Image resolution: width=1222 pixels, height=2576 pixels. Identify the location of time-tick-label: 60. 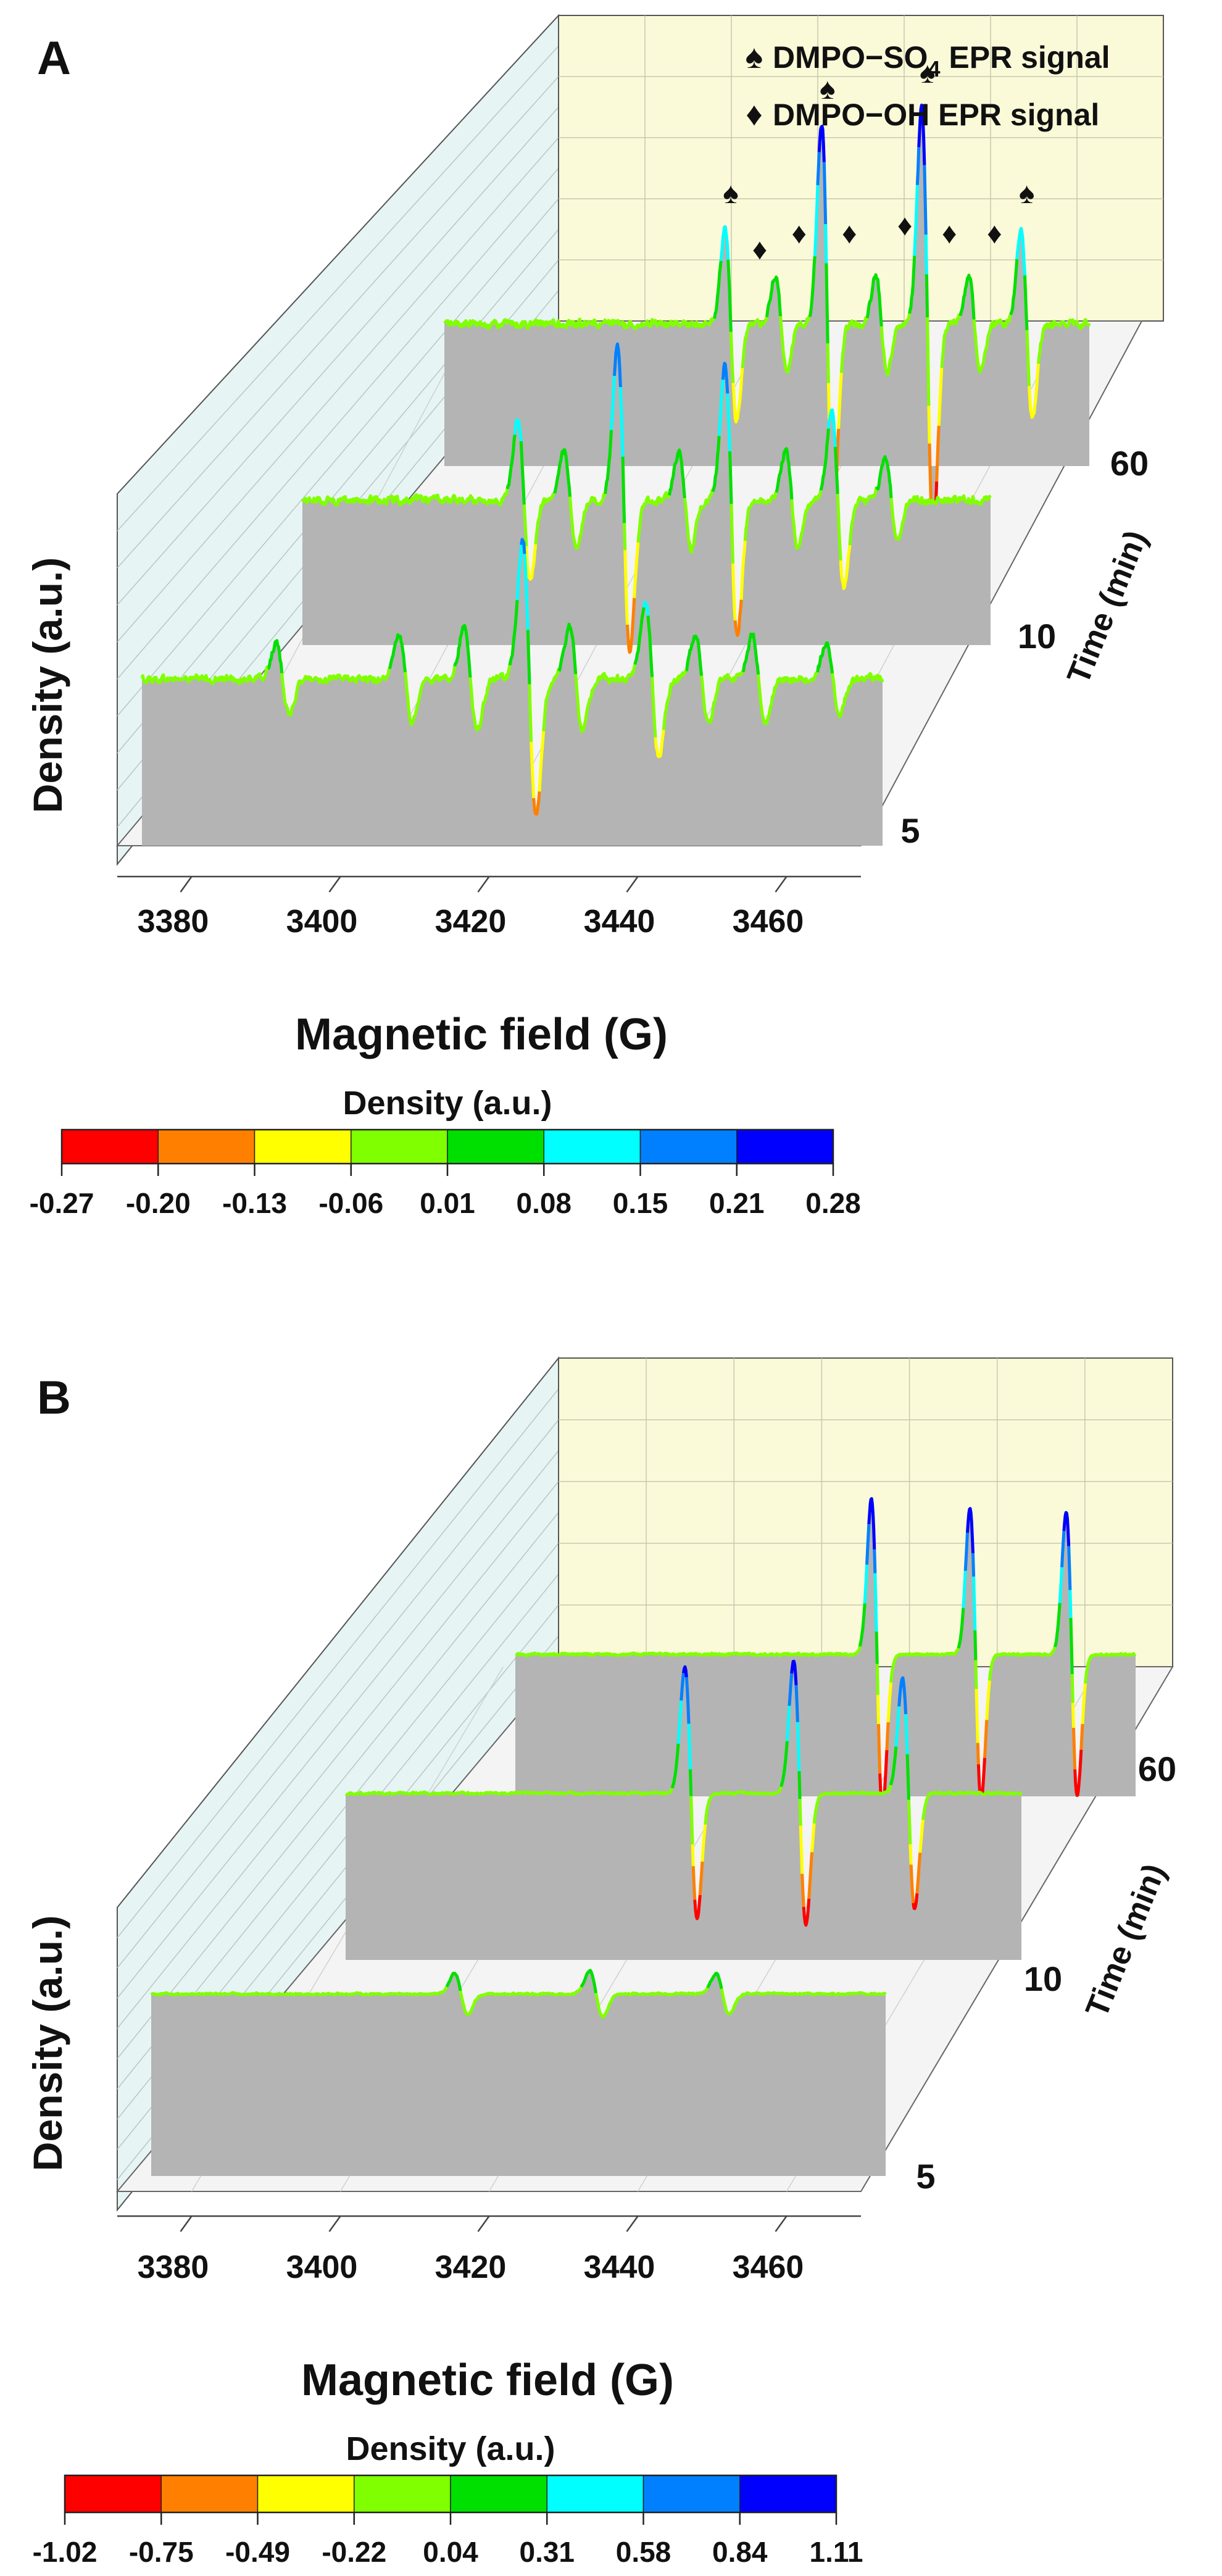
(1129, 464).